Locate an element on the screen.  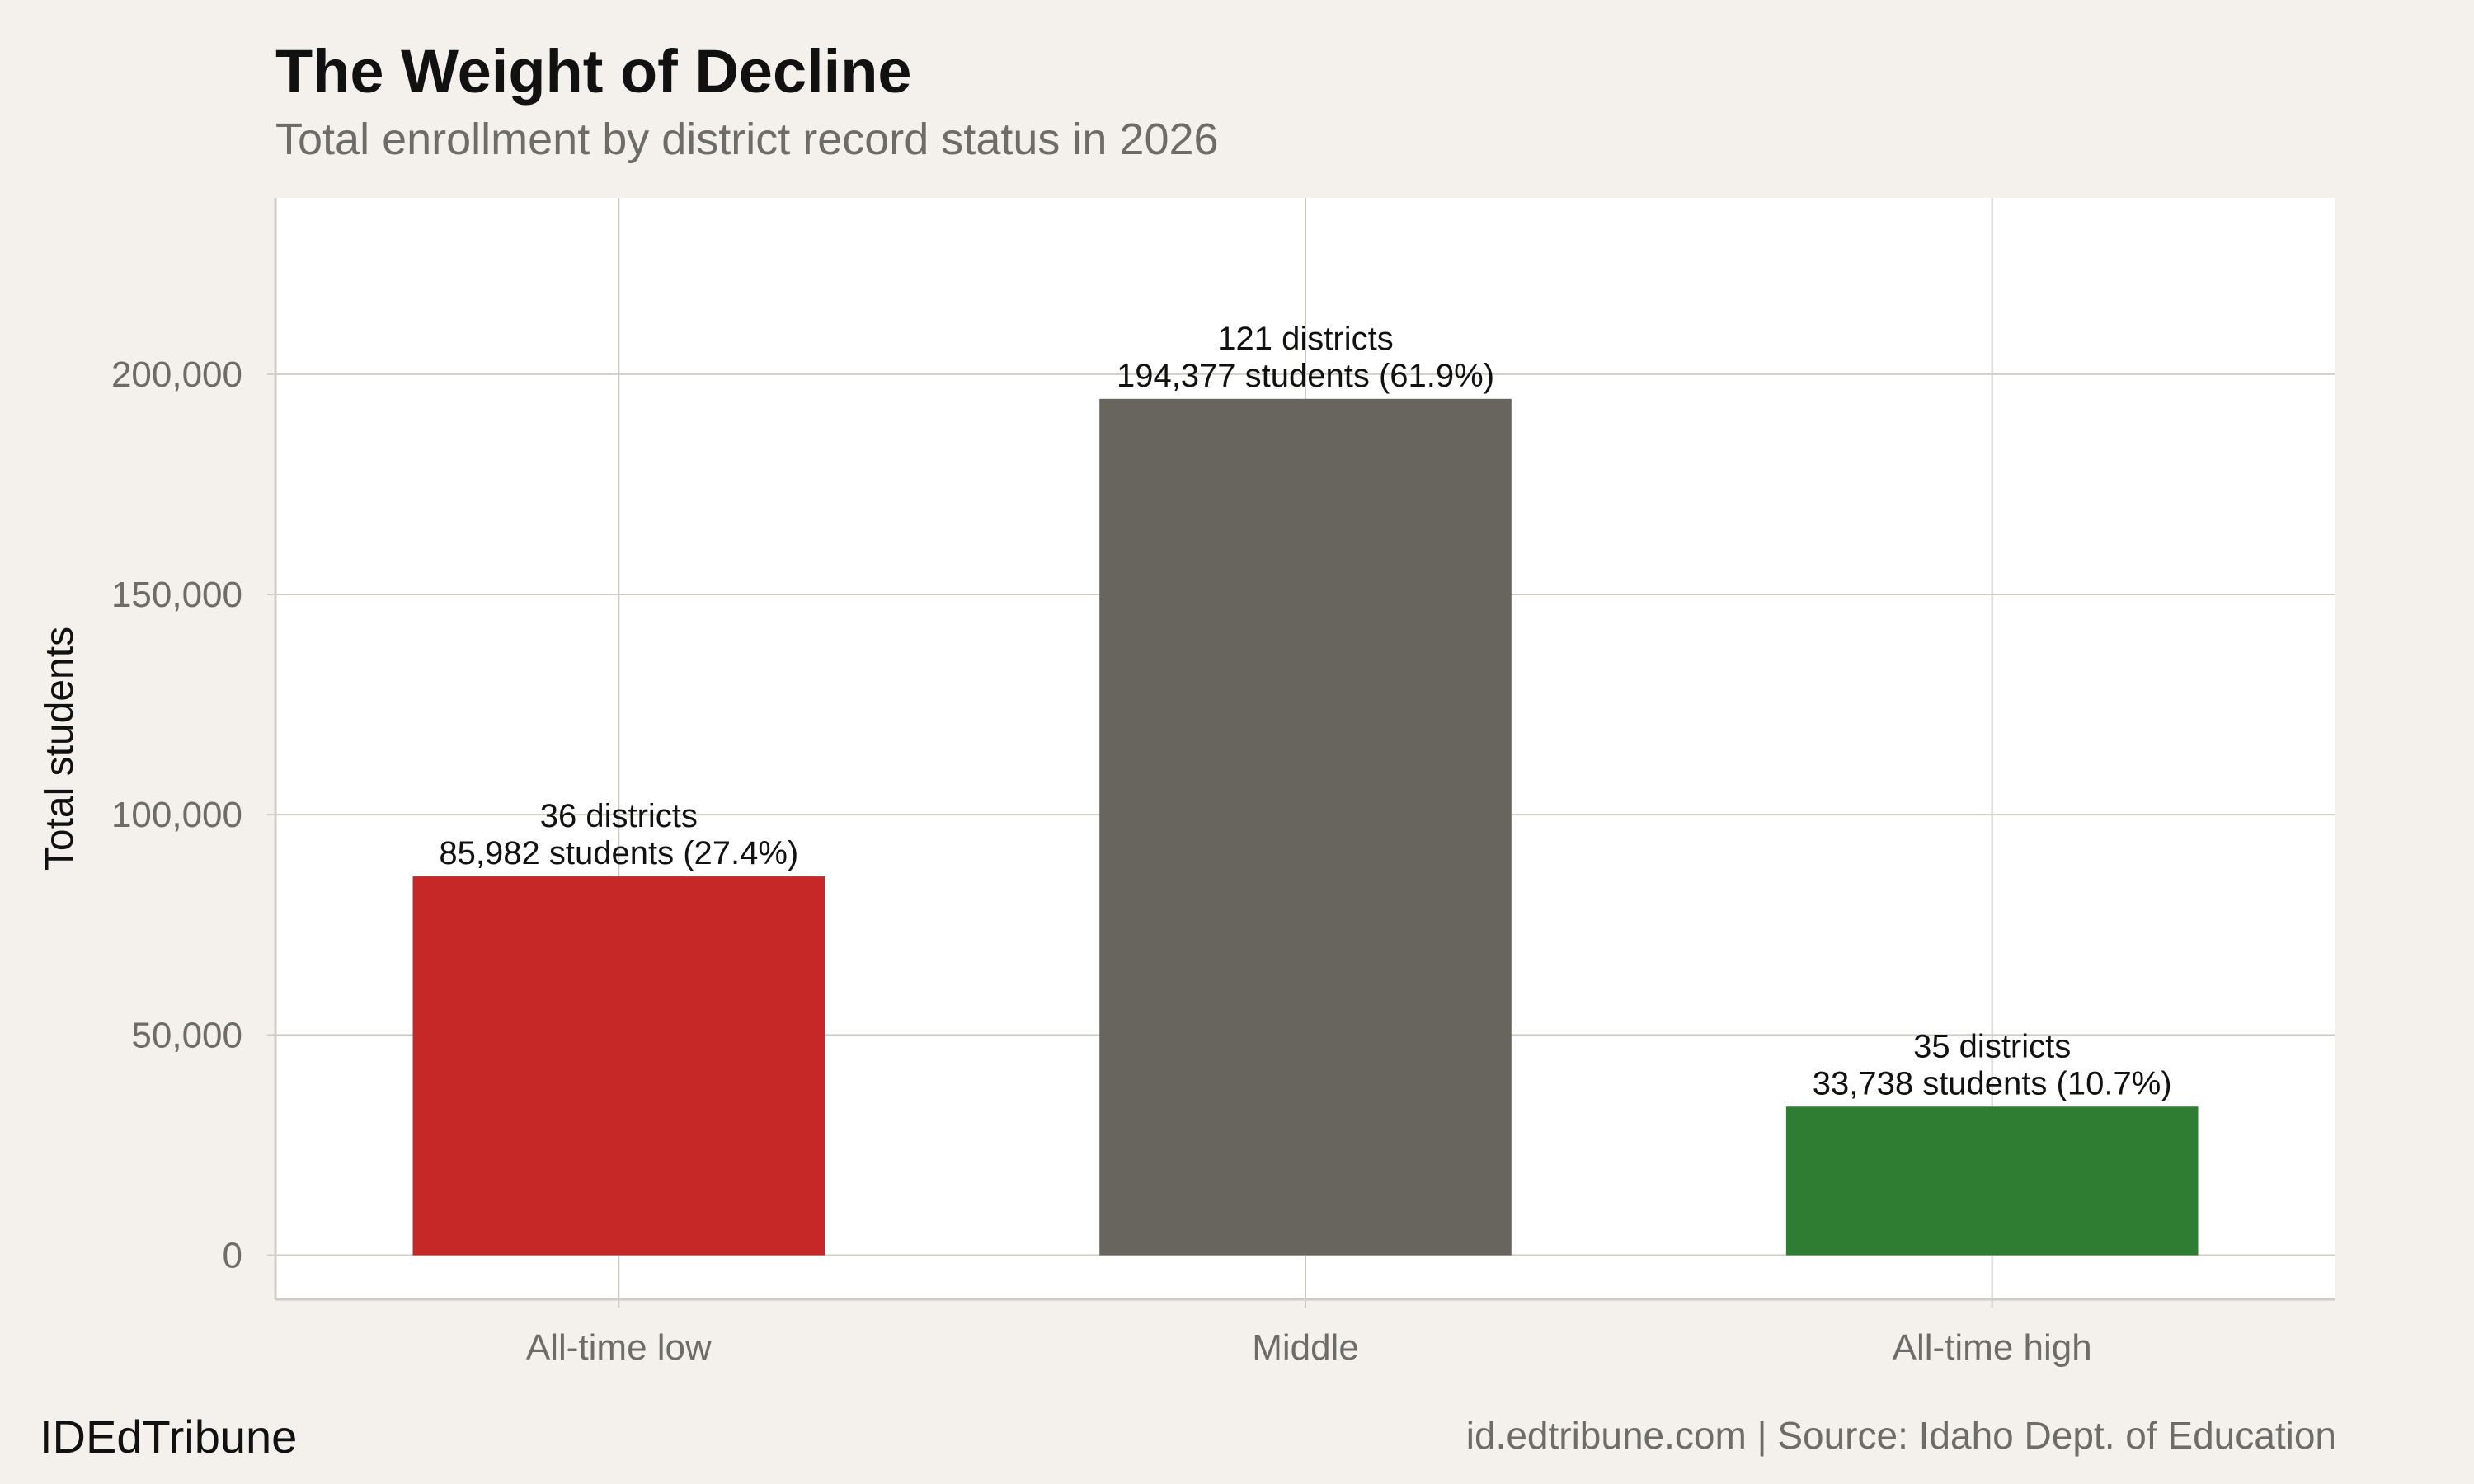
bar-label-districts: 121 districts is located at coordinates (1305, 339).